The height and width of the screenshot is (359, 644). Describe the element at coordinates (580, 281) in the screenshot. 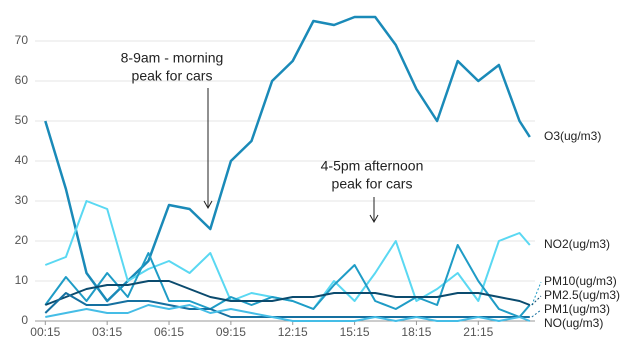

I see `legend-label: PM10(ug/m3)` at that location.